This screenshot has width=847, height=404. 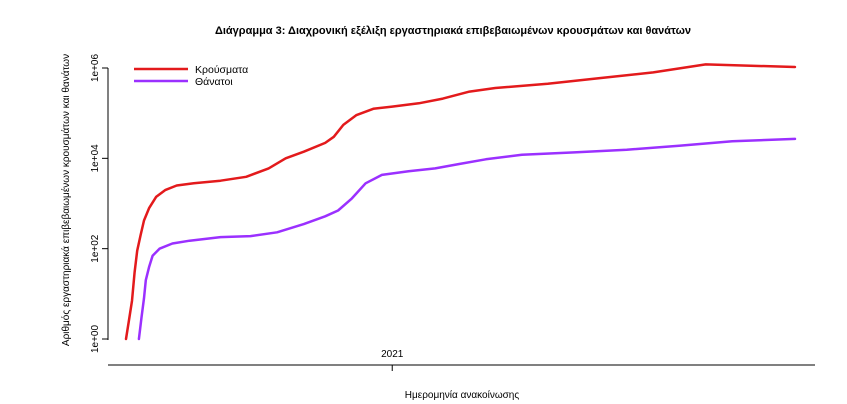 What do you see at coordinates (461, 360) in the screenshot?
I see `x-axis: 2021` at bounding box center [461, 360].